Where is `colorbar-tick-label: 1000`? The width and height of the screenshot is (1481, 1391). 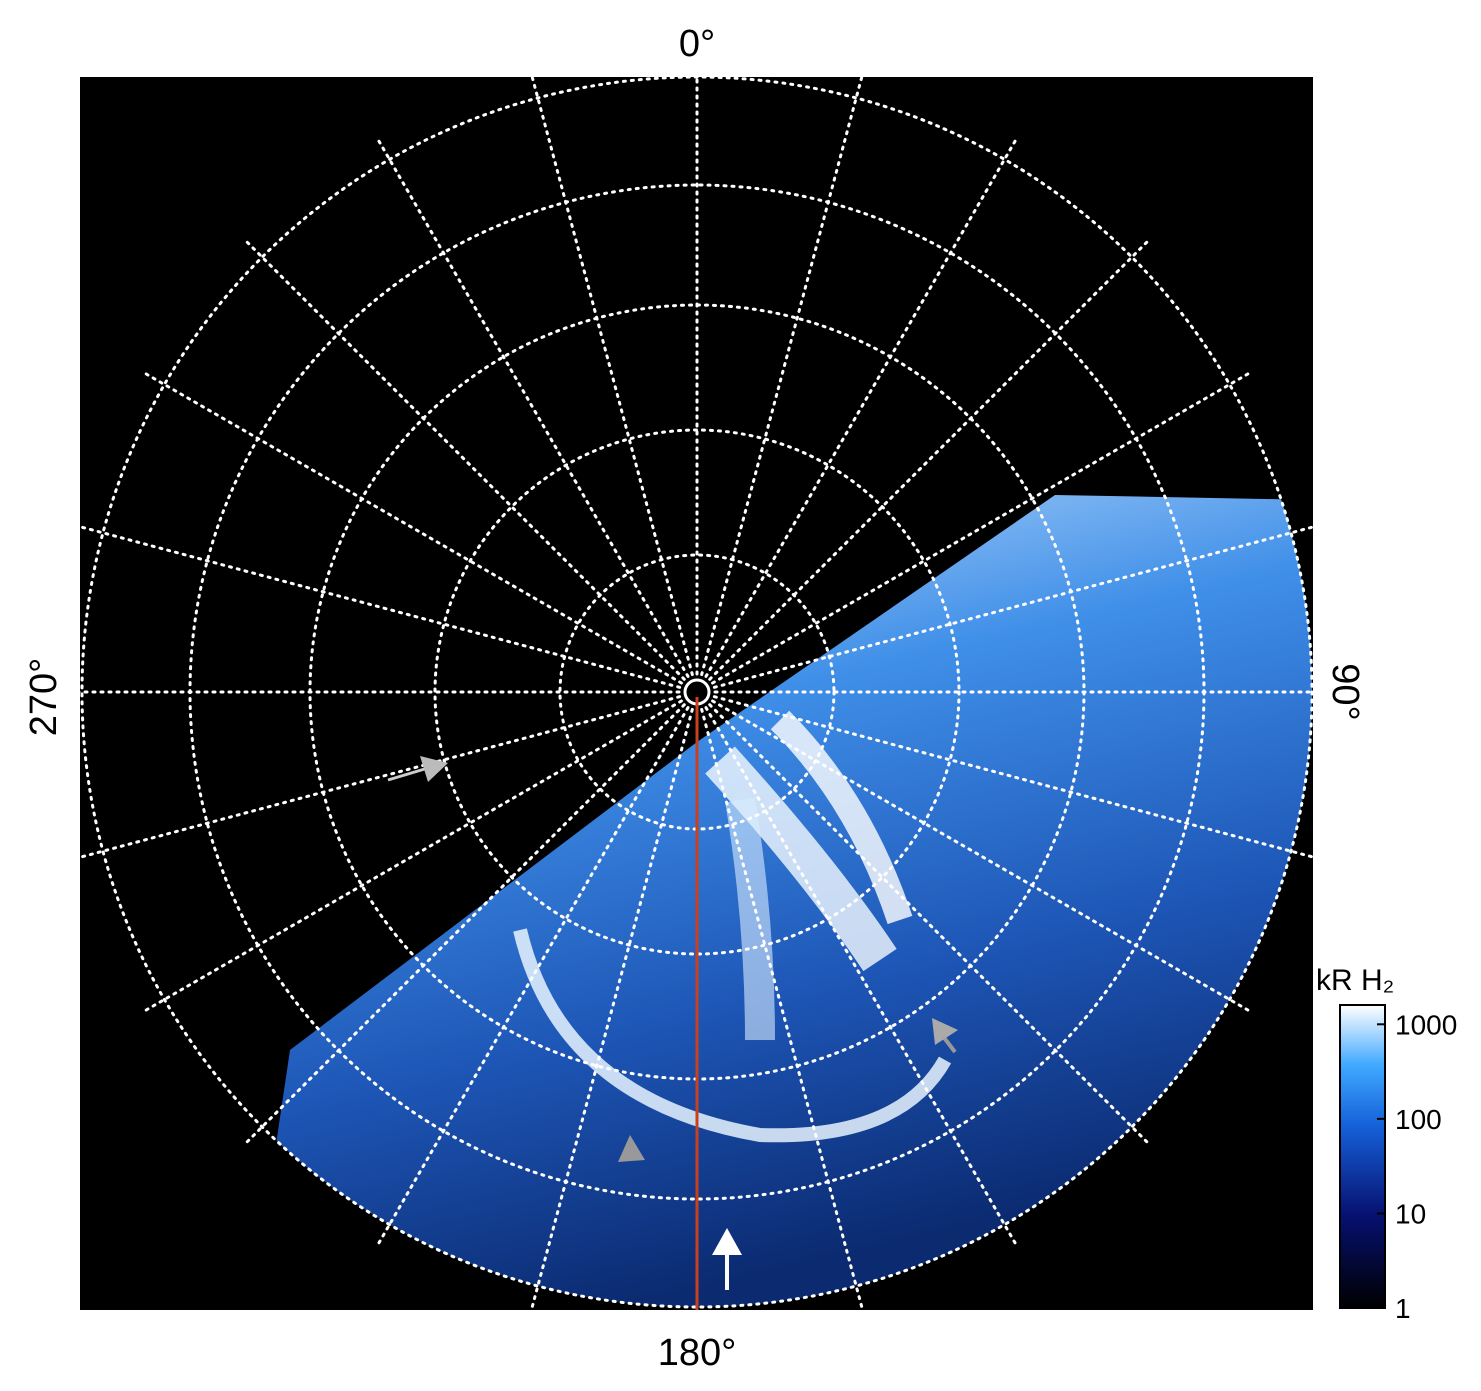
colorbar-tick-label: 1000 is located at coordinates (1426, 1024).